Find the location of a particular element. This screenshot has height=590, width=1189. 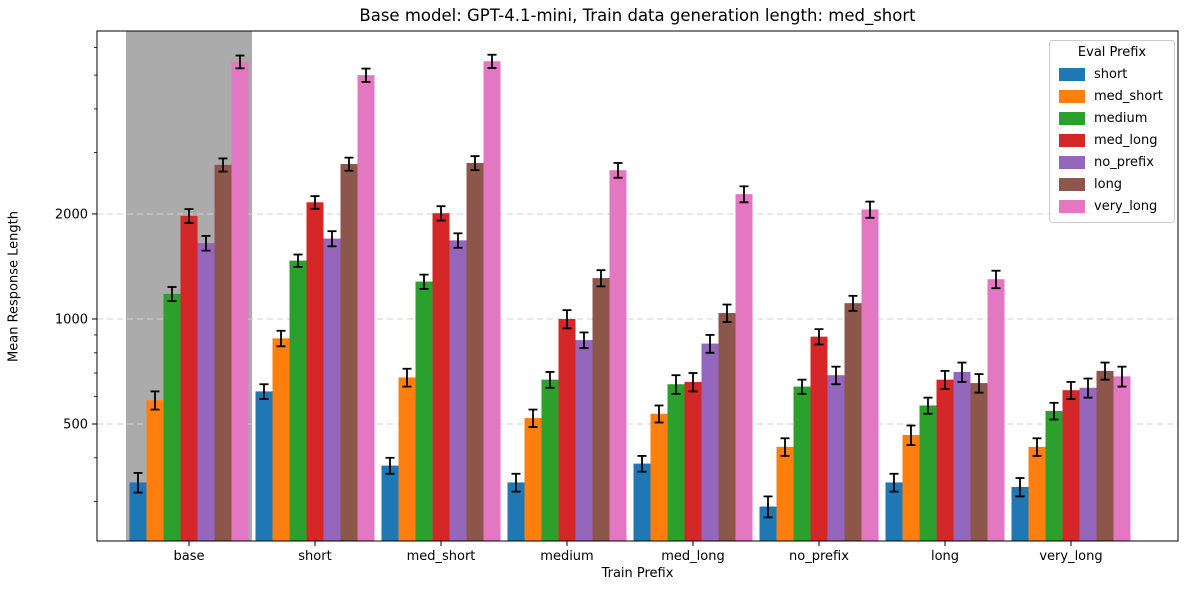

bar-med_short-long is located at coordinates (475, 351).